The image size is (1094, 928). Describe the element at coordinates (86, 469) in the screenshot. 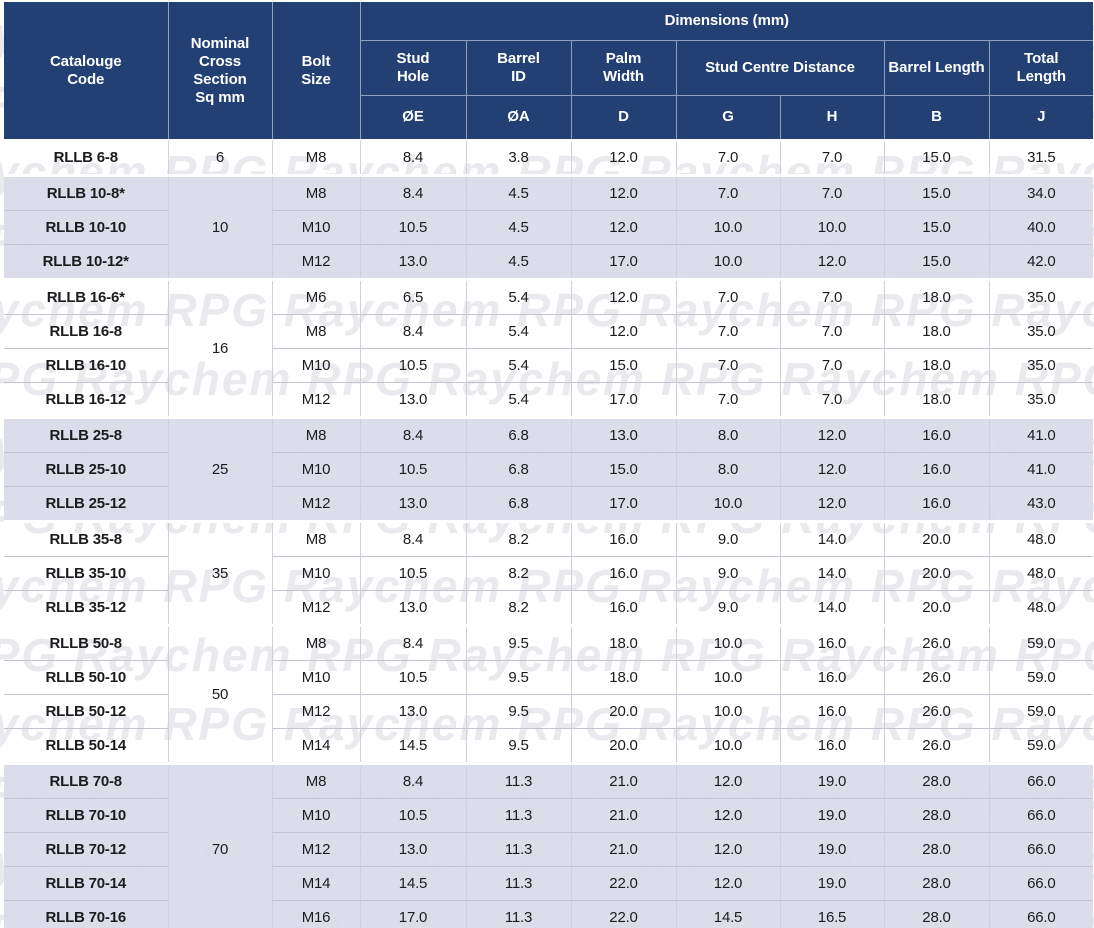

I see `catalogue-code-cell: RLLB 25-10` at that location.